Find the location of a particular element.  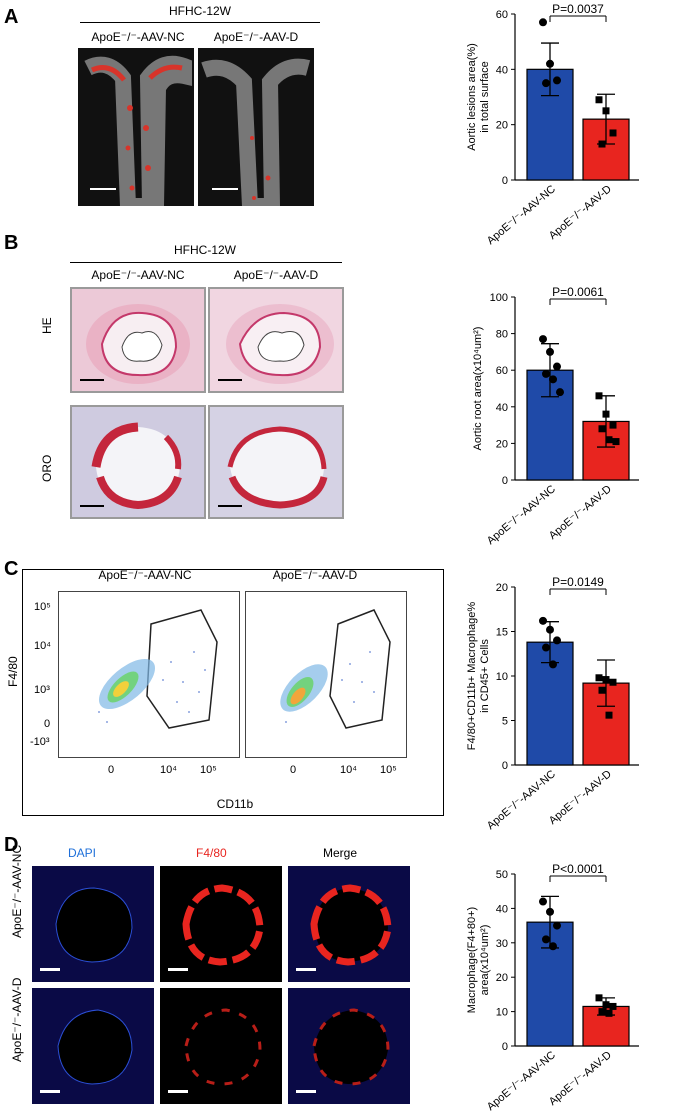

panel-a-header: HFHC-12W is located at coordinates (200, 11).